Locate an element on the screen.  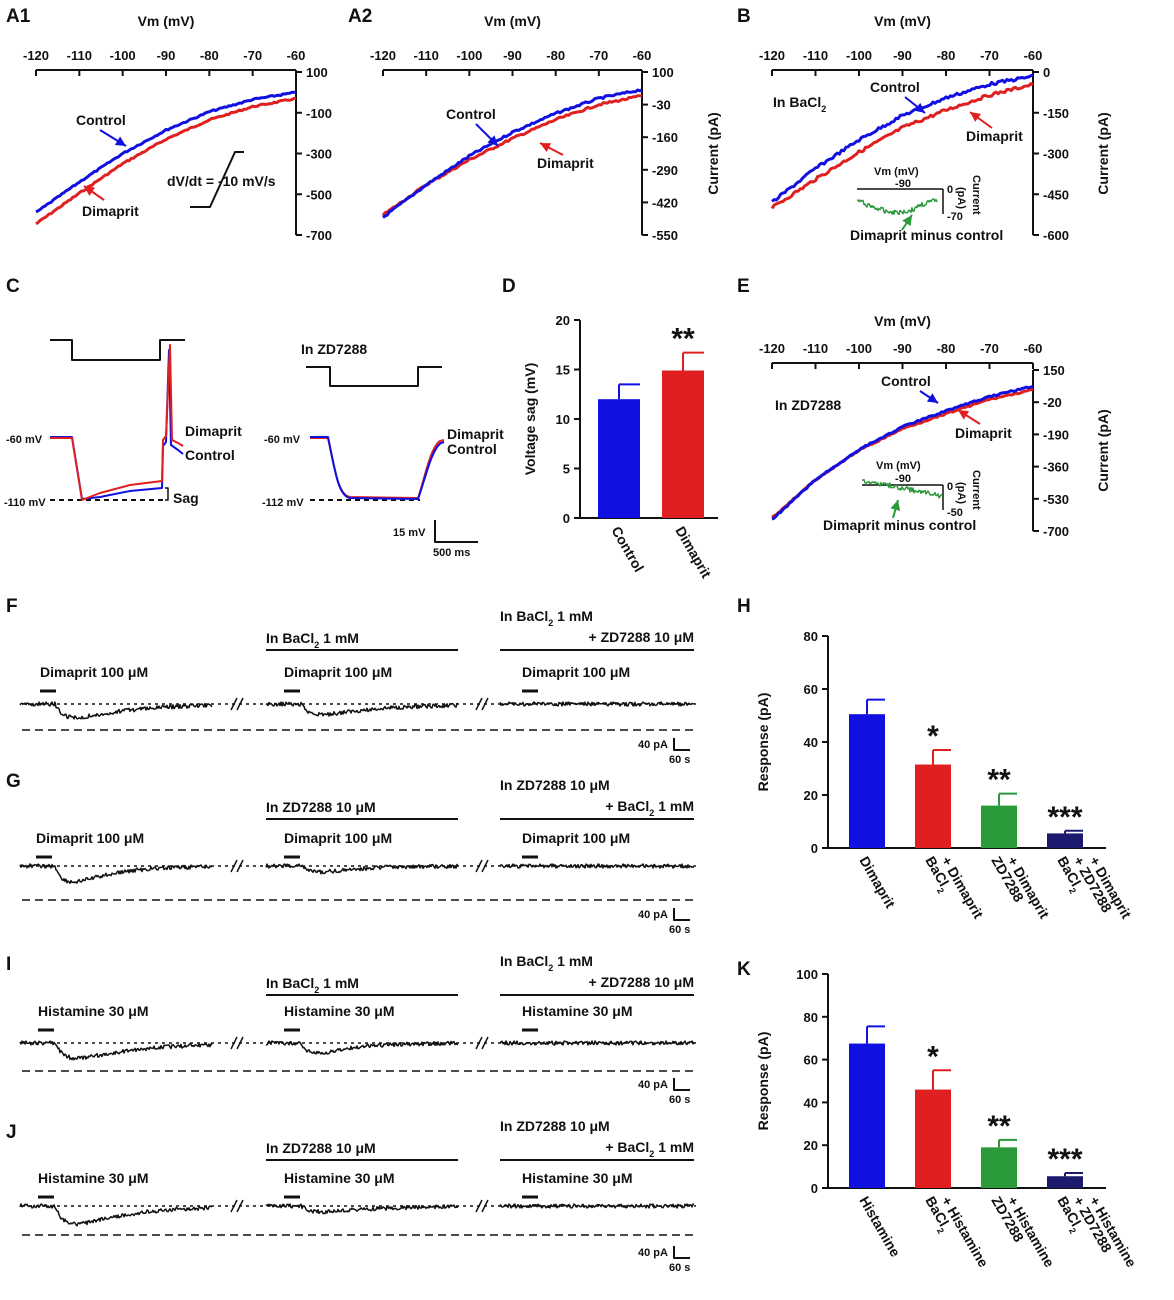
panel-I-axis-break-2b is located at coordinates (485, 1043).